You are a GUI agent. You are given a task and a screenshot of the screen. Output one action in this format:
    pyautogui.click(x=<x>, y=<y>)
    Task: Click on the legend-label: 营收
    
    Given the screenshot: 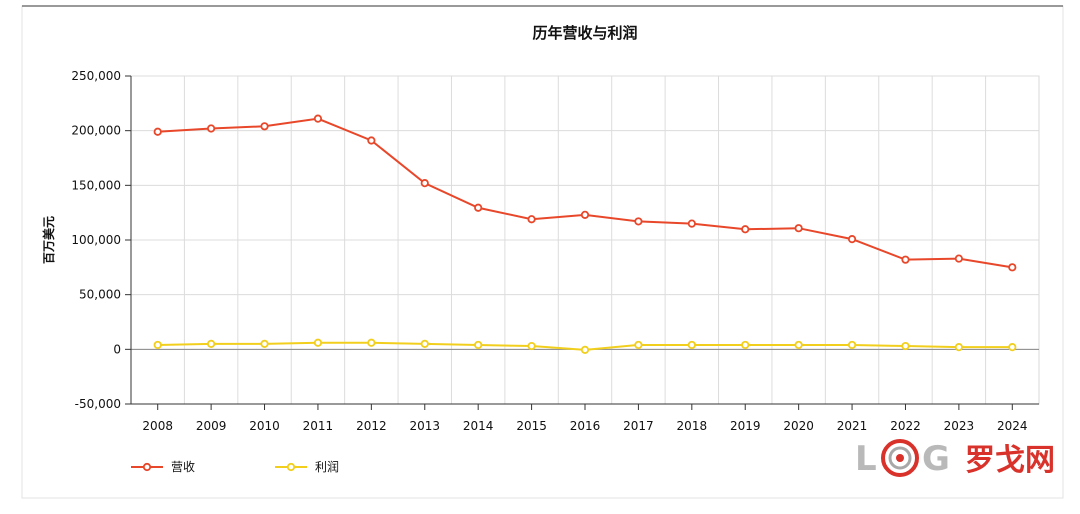 What is the action you would take?
    pyautogui.click(x=183, y=467)
    